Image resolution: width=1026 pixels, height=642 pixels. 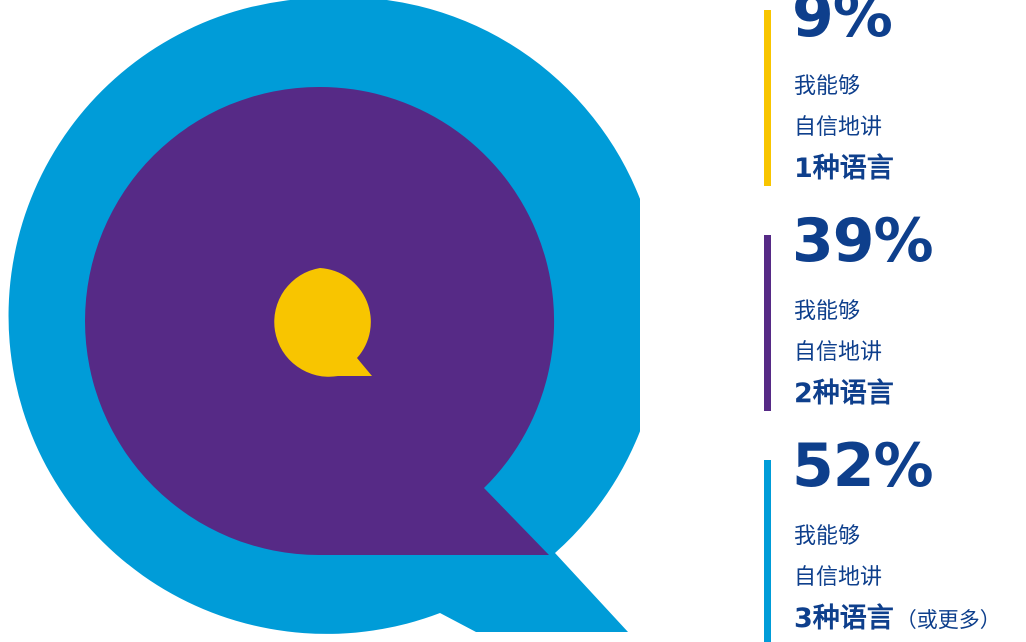 I want to click on stat-suffix: （或更多）, so click(x=948, y=620).